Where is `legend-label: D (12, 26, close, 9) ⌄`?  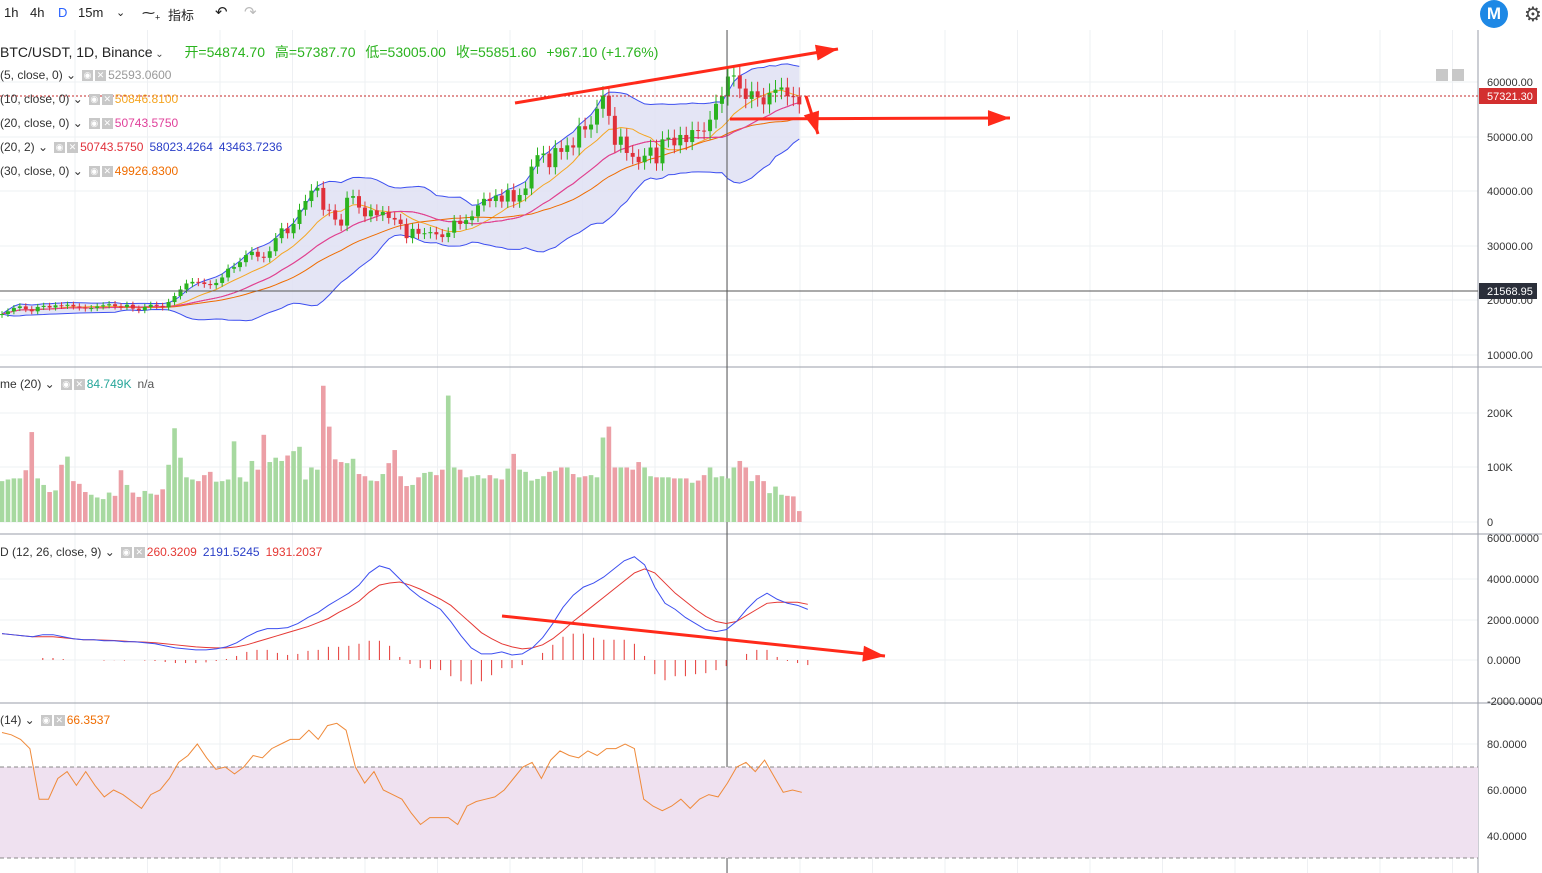 legend-label: D (12, 26, close, 9) ⌄ is located at coordinates (57, 552).